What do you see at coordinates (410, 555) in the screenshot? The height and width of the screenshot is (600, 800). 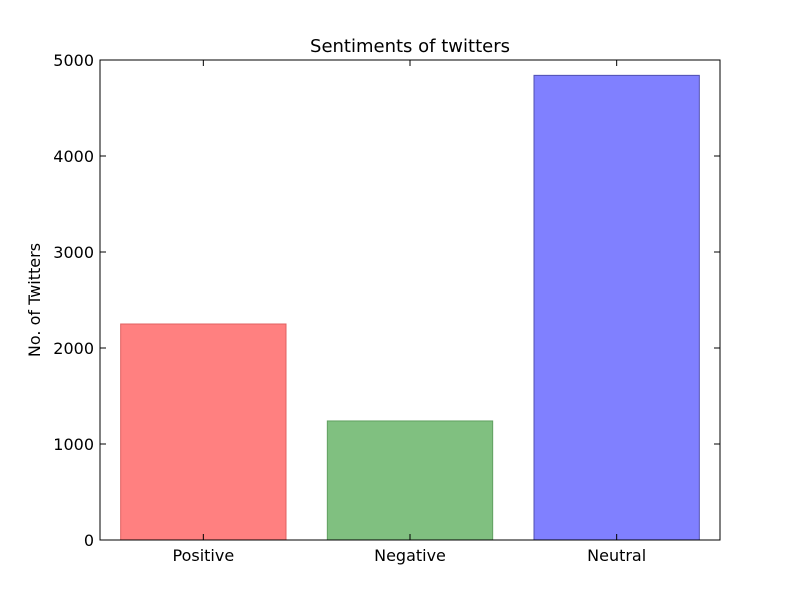 I see `x-tick-label: Negative` at bounding box center [410, 555].